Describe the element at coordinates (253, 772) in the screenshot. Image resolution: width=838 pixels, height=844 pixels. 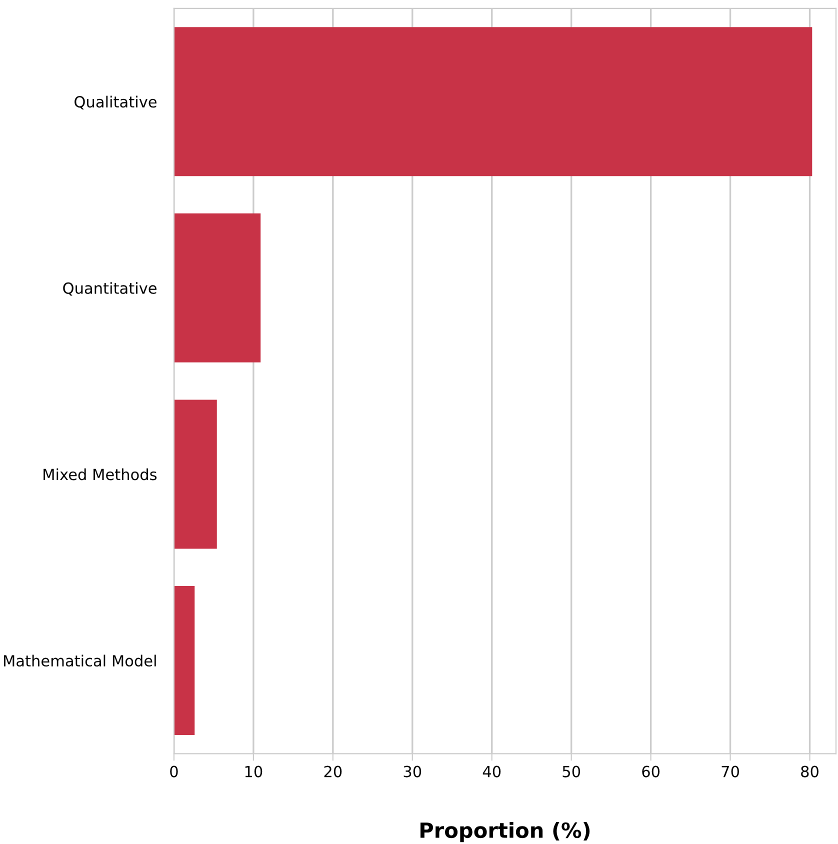
I see `x-tick-label: 10` at that location.